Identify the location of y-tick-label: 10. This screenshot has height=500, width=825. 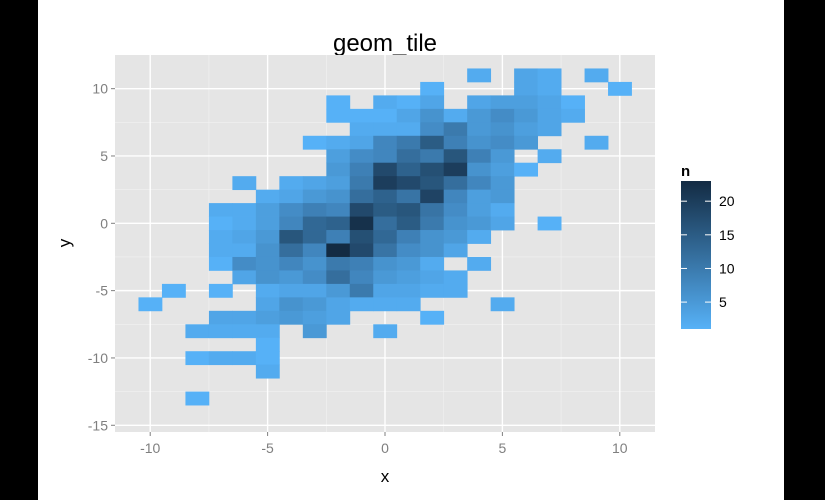
(100, 89).